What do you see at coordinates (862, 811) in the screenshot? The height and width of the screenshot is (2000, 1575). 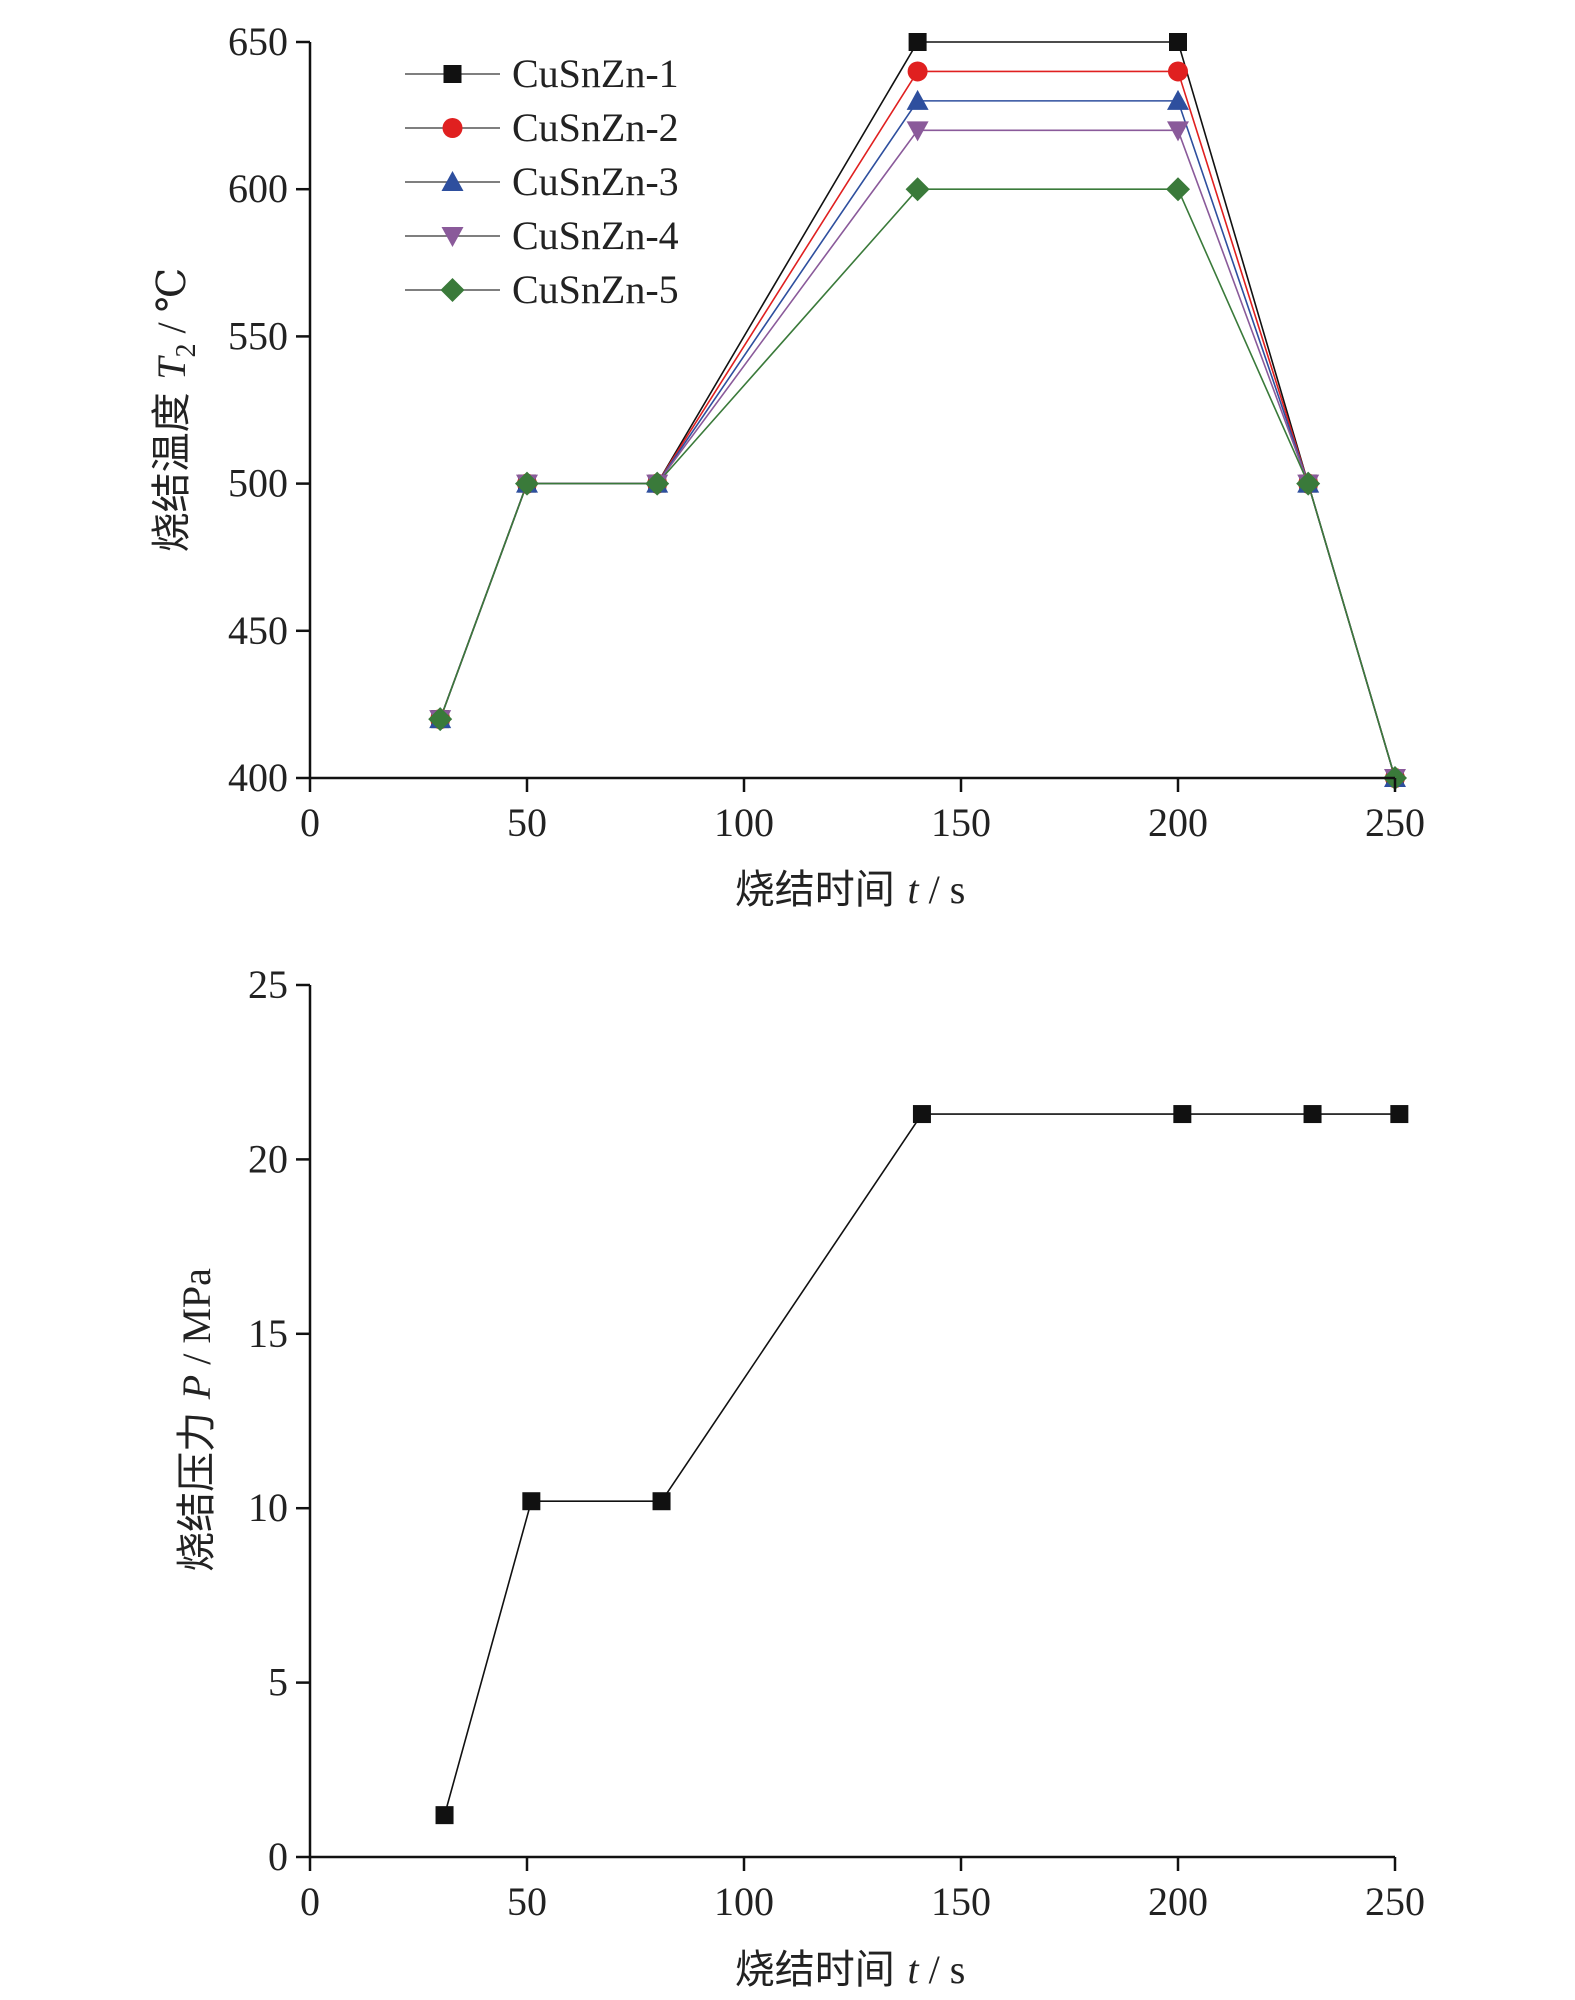 I see `temperature-x-ticks: 0 50 100 150 200 250` at bounding box center [862, 811].